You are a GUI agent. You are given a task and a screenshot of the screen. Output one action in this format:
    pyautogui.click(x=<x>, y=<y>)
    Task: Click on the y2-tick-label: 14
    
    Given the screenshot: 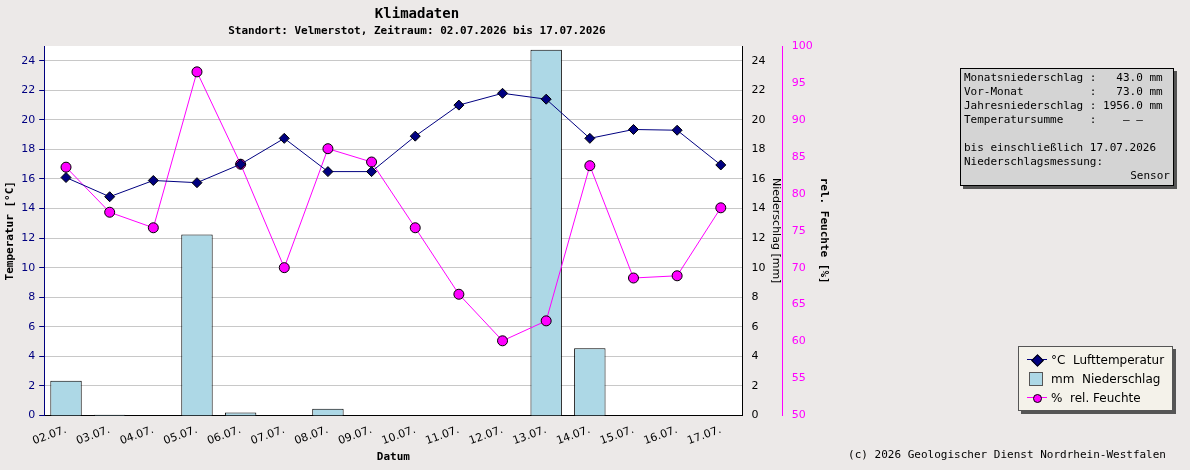 What is the action you would take?
    pyautogui.click(x=758, y=208)
    